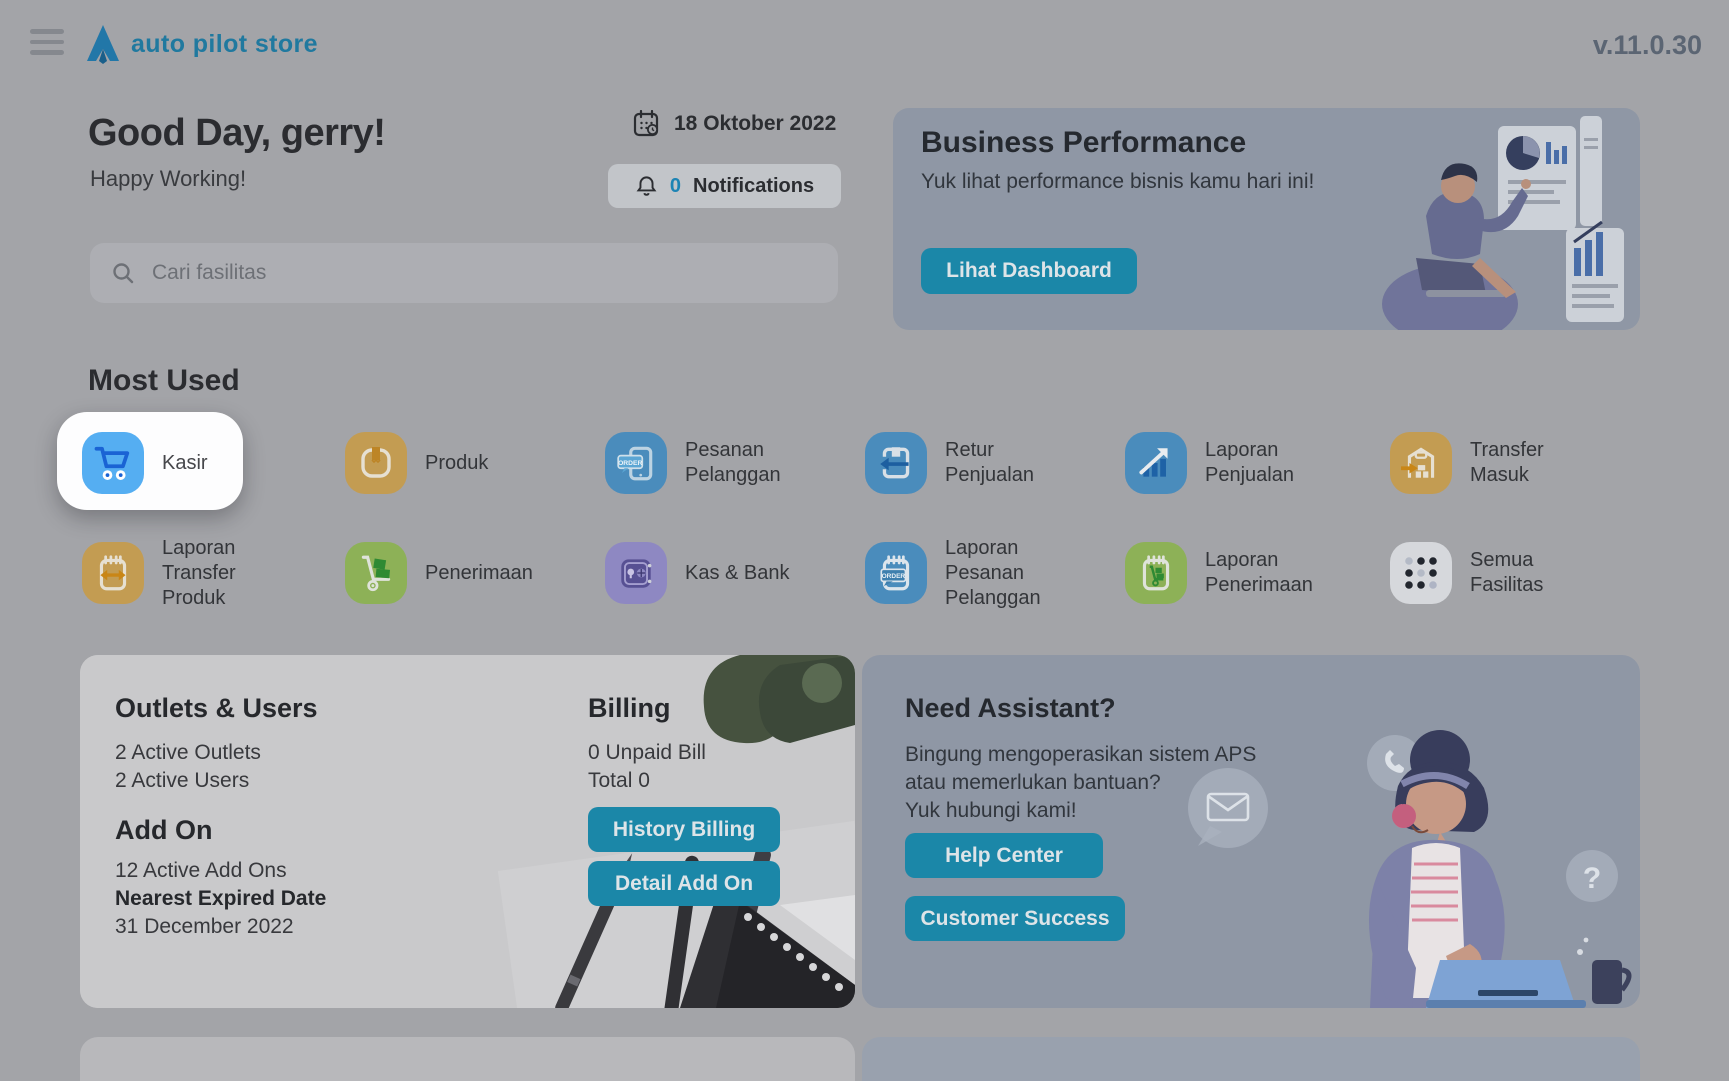  I want to click on facility-label: Laporan Penerimaan, so click(1259, 572).